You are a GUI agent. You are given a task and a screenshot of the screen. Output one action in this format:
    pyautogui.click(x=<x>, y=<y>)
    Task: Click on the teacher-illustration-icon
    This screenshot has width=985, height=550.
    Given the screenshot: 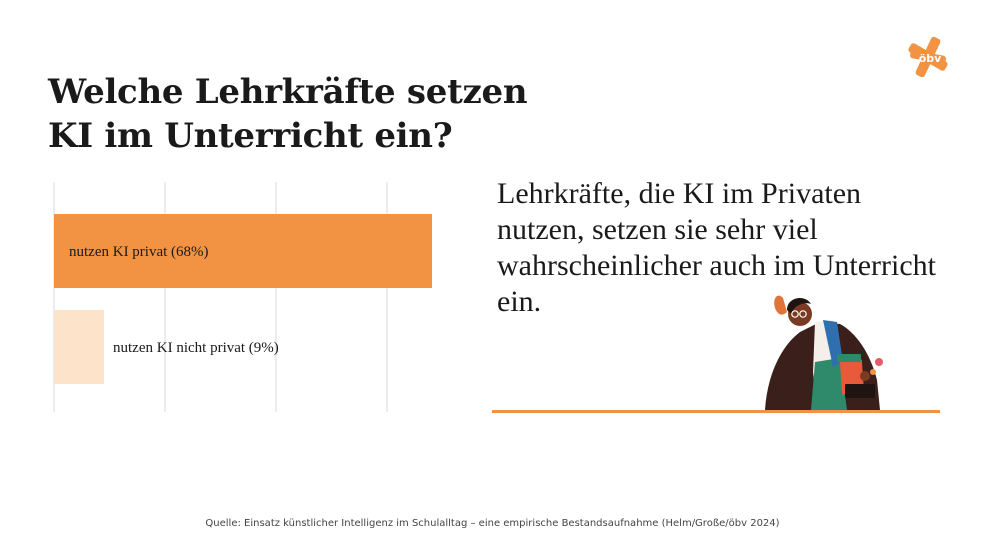 What is the action you would take?
    pyautogui.click(x=824, y=352)
    